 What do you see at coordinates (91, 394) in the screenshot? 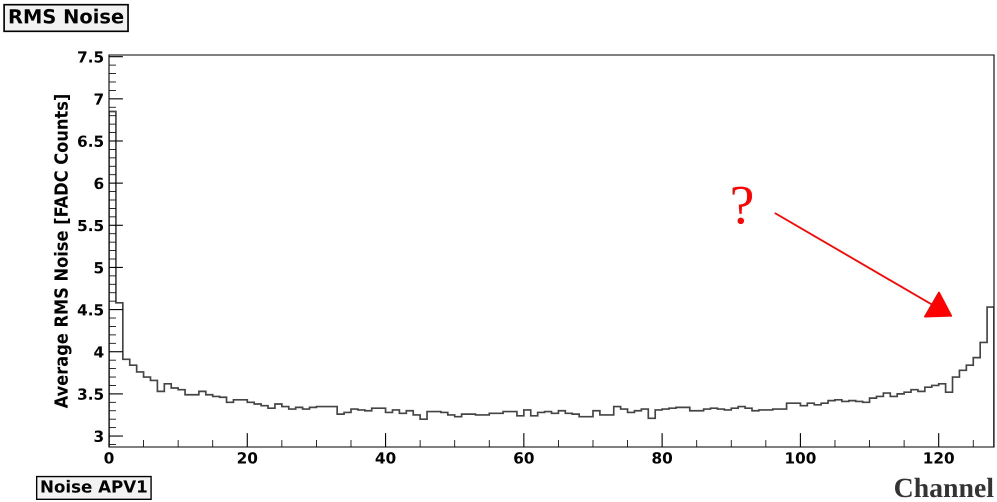
I see `y-tick-label: 3.5` at bounding box center [91, 394].